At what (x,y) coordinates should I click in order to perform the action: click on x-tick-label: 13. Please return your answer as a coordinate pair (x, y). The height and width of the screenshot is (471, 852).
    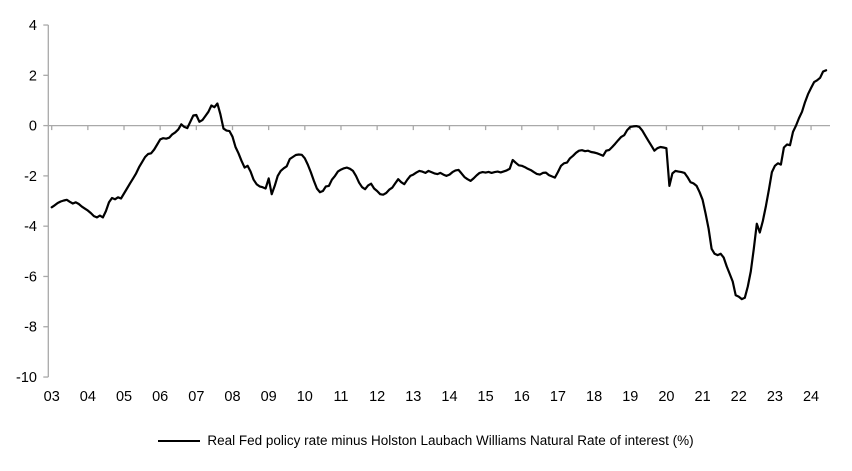
    Looking at the image, I should click on (413, 397).